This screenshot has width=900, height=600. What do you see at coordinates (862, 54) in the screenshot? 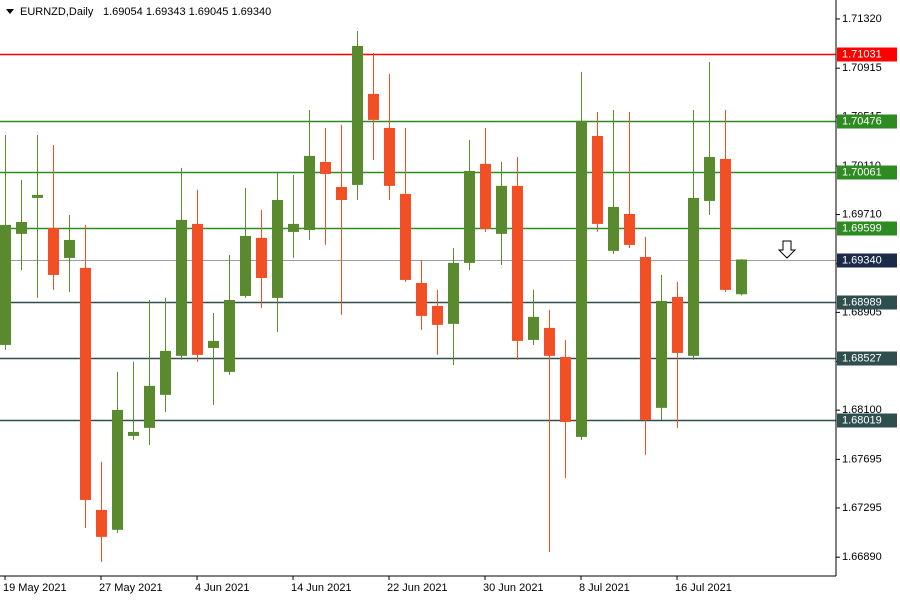
I see `level-label: 1.71031` at bounding box center [862, 54].